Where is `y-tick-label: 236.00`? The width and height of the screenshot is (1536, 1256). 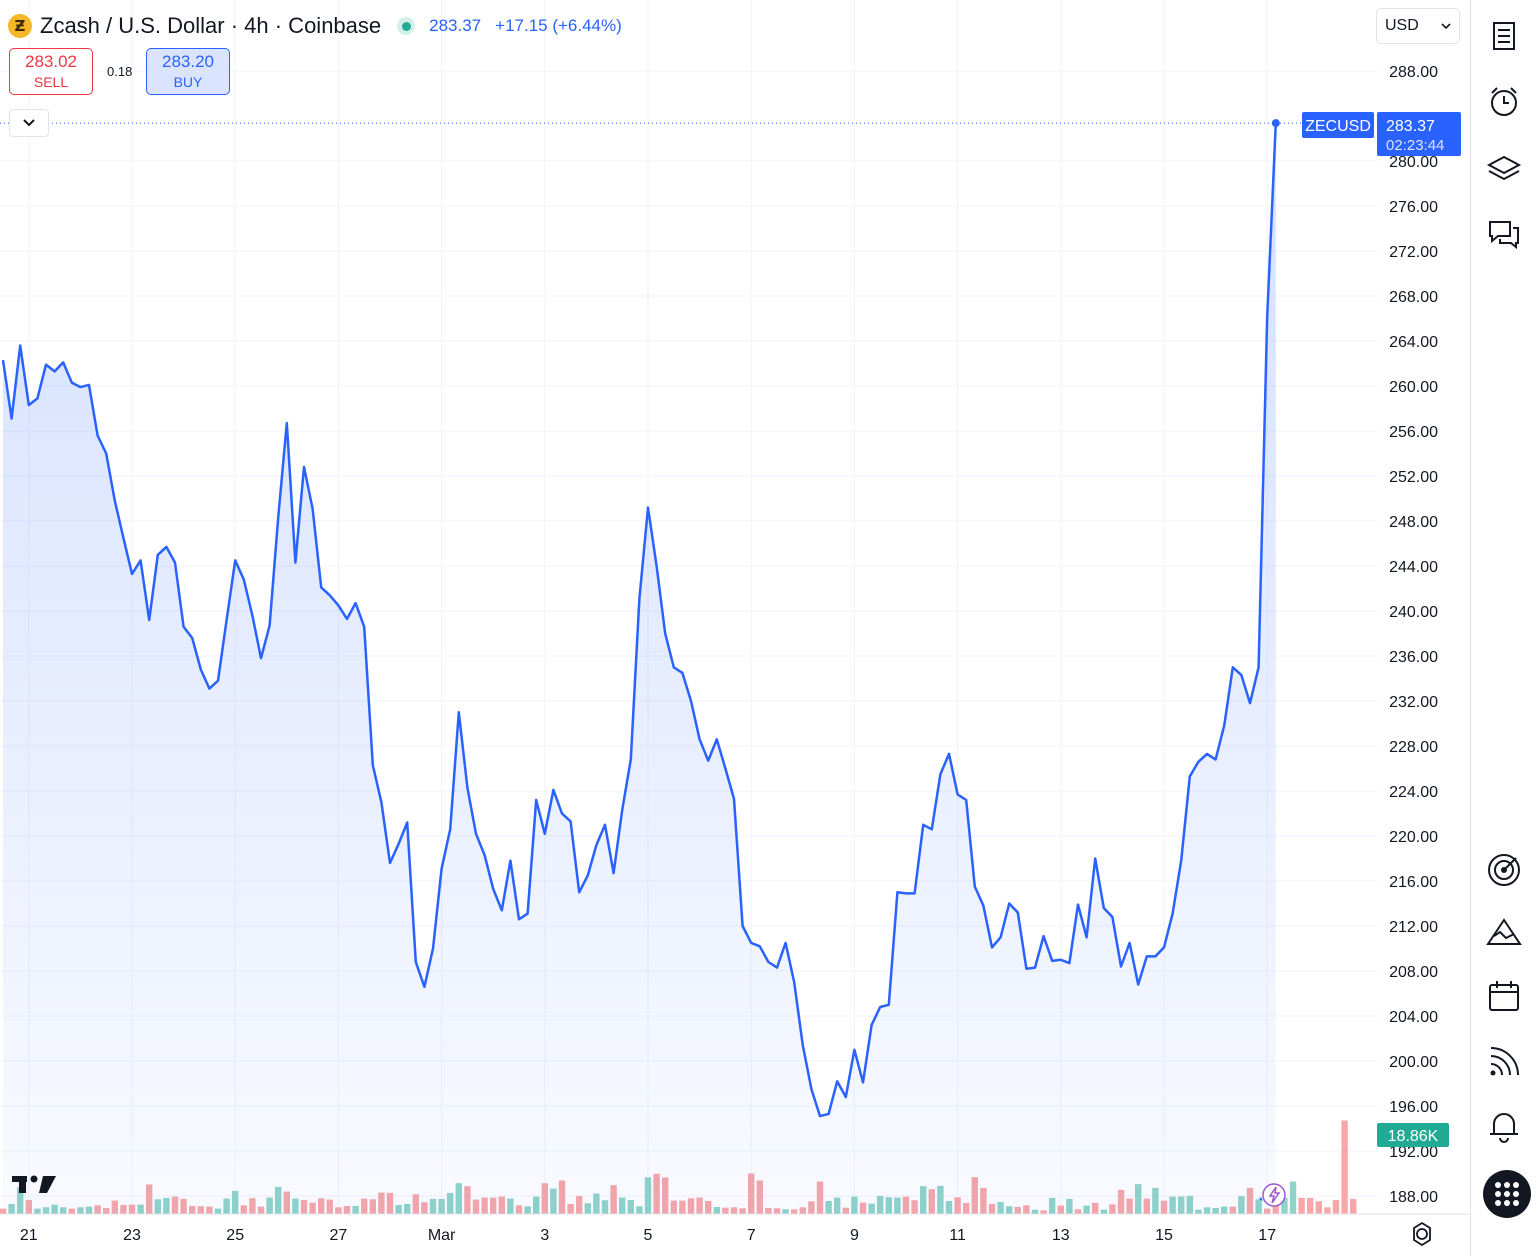 y-tick-label: 236.00 is located at coordinates (1413, 657).